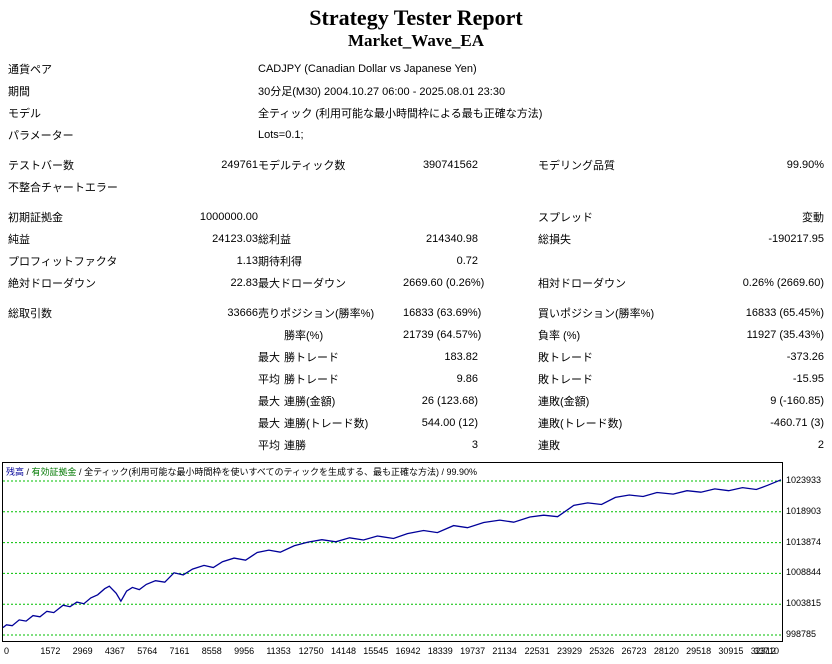  Describe the element at coordinates (416, 135) in the screenshot. I see `table-row: パラメーター Lots=0.1;` at that location.